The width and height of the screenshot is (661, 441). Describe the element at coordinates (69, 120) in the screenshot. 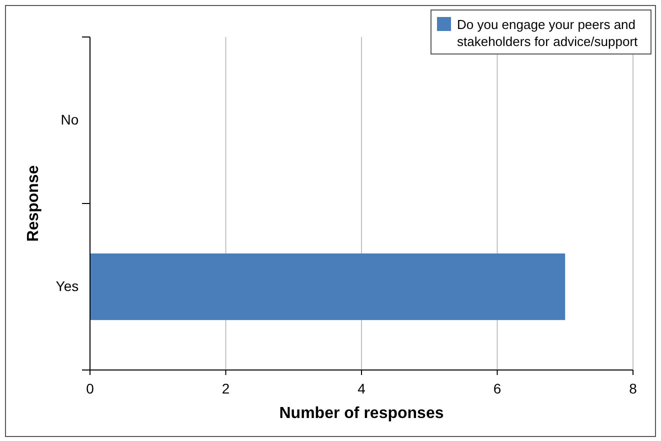

I see `y-tick-label: No` at that location.